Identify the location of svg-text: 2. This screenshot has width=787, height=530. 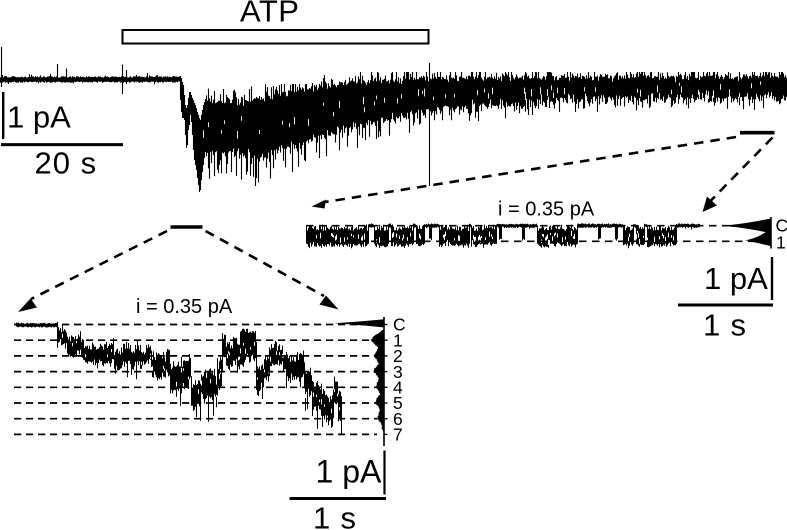
(398, 356).